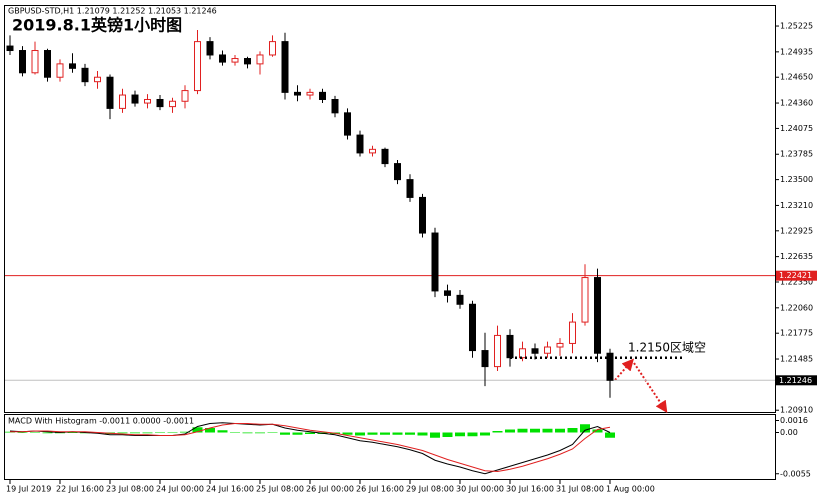  What do you see at coordinates (380, 489) in the screenshot?
I see `x-tick-label: 26 Jul 16:00` at bounding box center [380, 489].